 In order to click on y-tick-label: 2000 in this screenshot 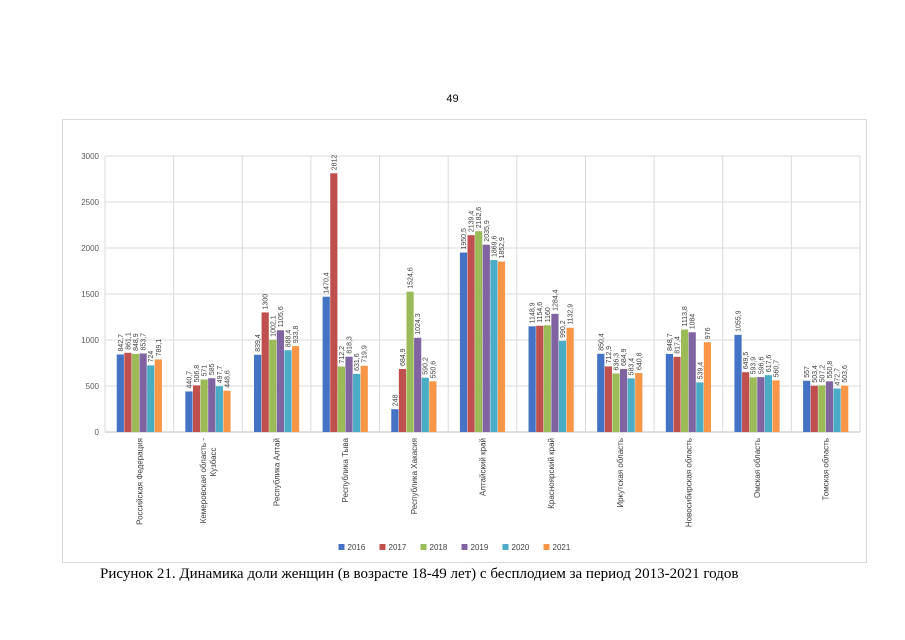, I will do `click(90, 248)`.